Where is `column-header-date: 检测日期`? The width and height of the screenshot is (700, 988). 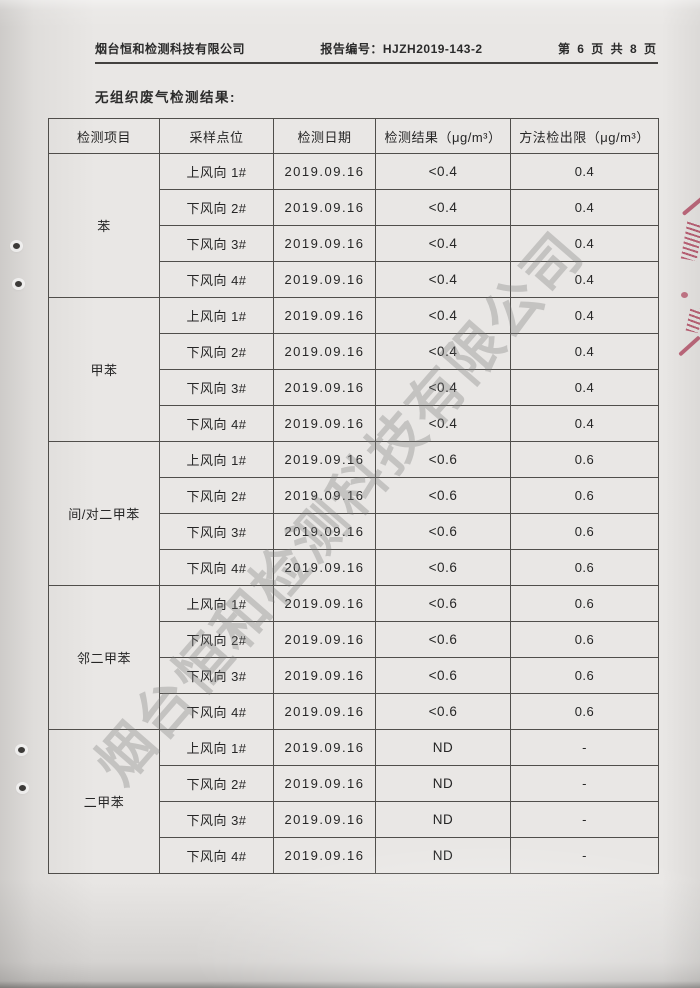 column-header-date: 检测日期 is located at coordinates (324, 136).